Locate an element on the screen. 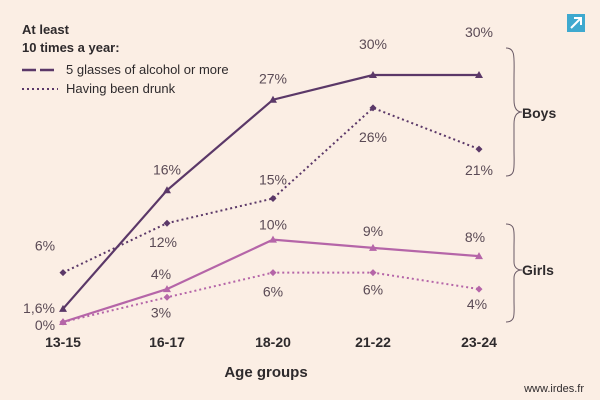 This screenshot has height=400, width=600. data-label-girls-3-1: 3% is located at coordinates (161, 312).